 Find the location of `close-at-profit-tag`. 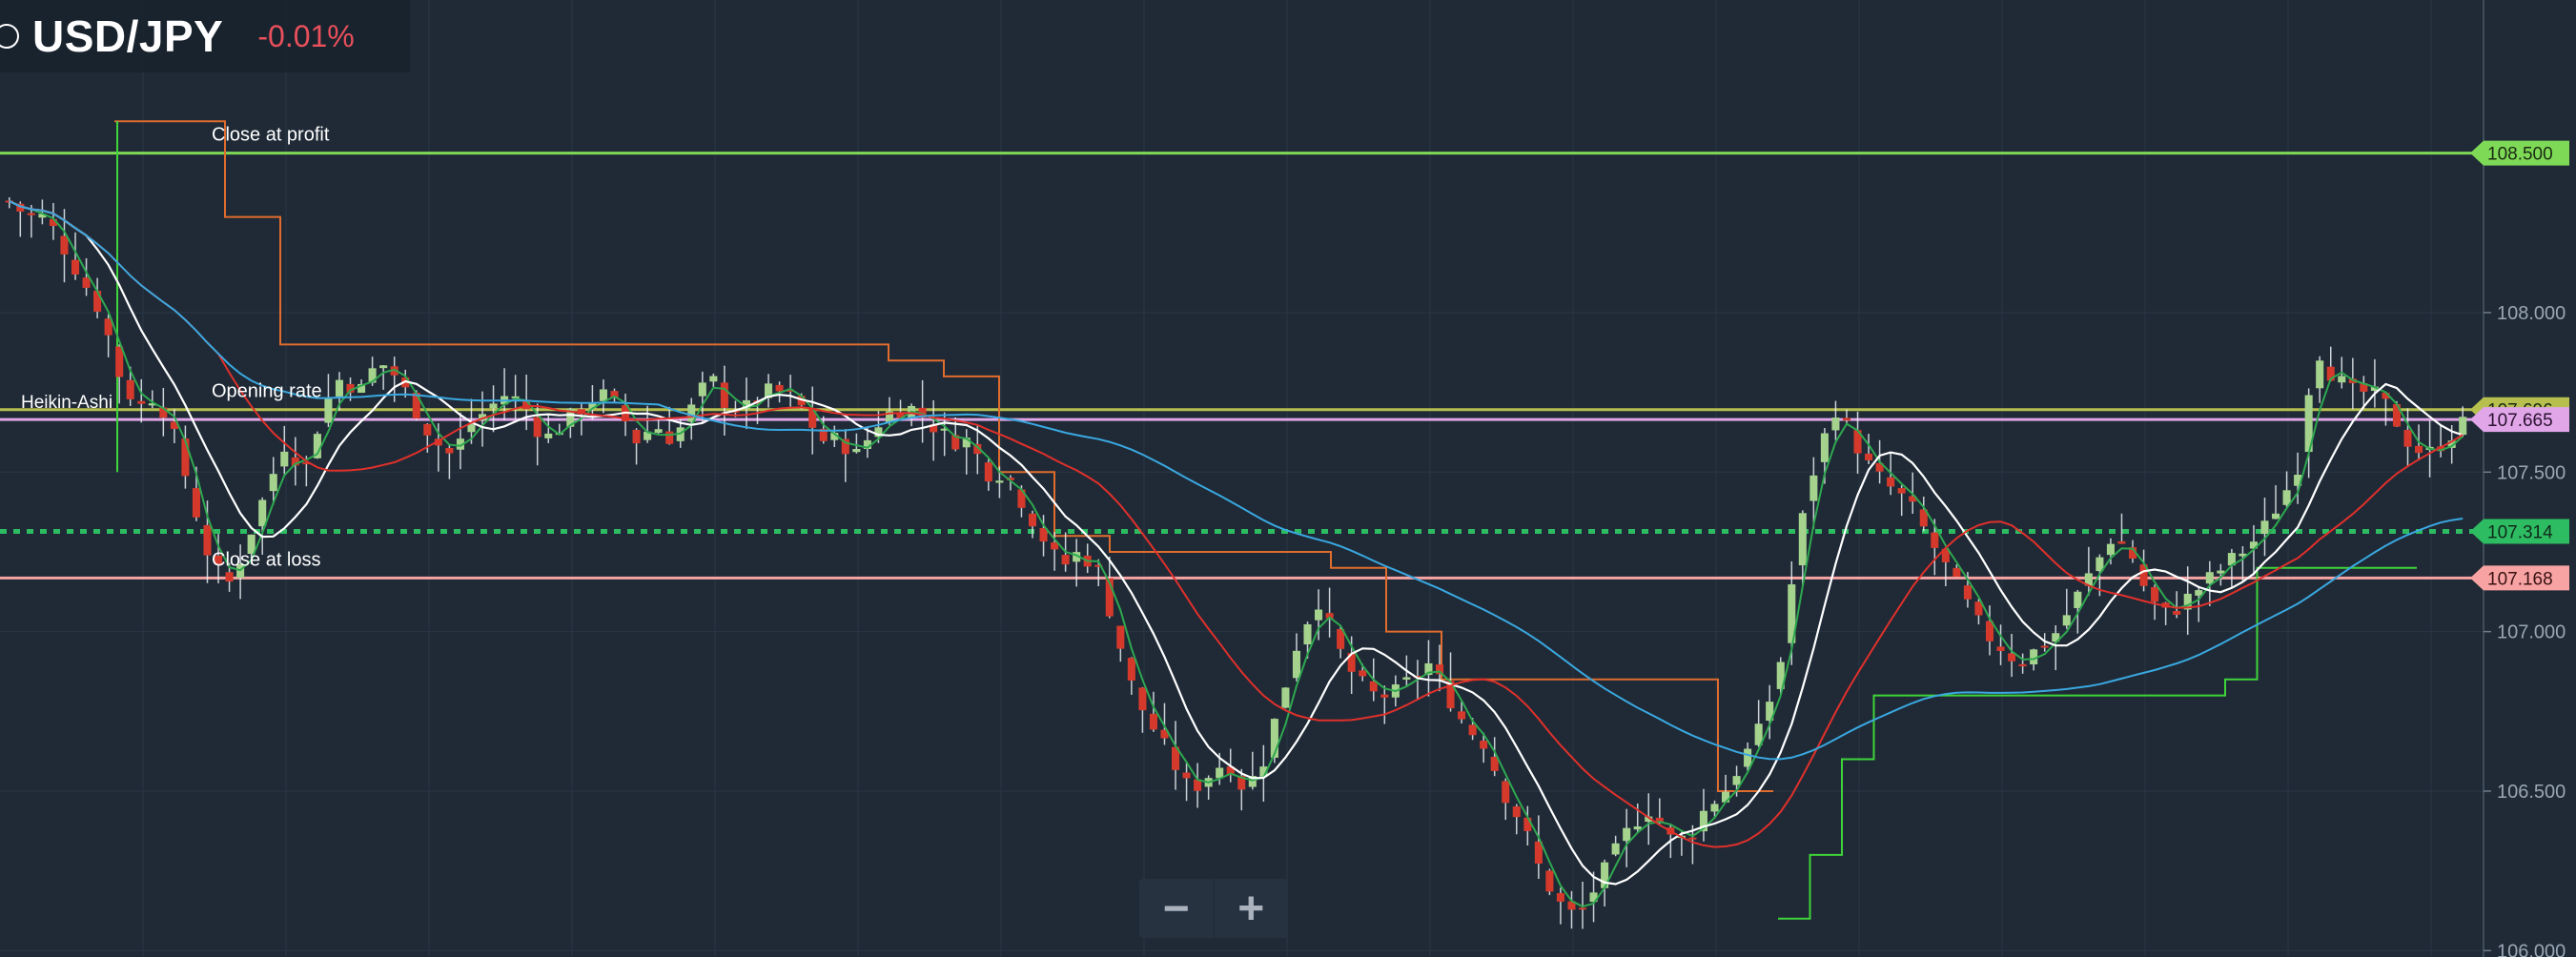

close-at-profit-tag is located at coordinates (2519, 153).